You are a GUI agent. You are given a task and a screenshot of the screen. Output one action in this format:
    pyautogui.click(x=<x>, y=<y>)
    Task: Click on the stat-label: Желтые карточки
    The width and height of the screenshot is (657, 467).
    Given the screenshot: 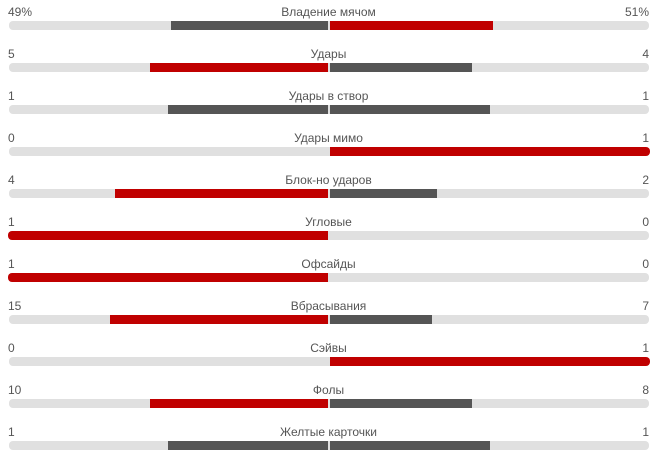 What is the action you would take?
    pyautogui.click(x=328, y=432)
    